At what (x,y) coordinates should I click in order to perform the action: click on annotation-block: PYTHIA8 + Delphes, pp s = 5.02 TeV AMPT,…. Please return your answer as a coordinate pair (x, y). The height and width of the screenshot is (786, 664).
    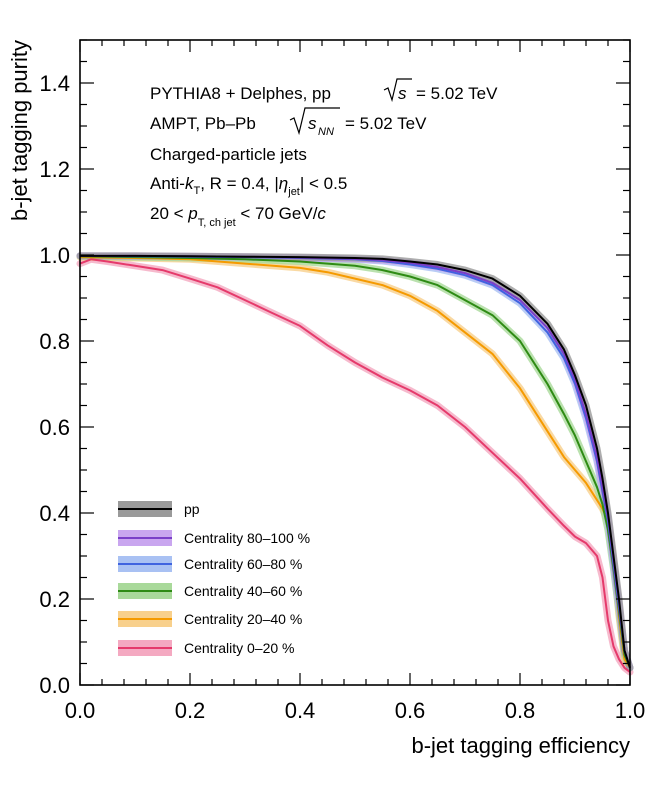
    Looking at the image, I should click on (324, 153).